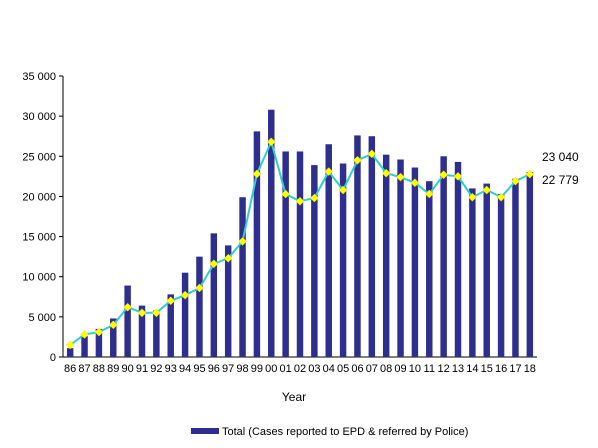  I want to click on x-tick-label: 96, so click(214, 369).